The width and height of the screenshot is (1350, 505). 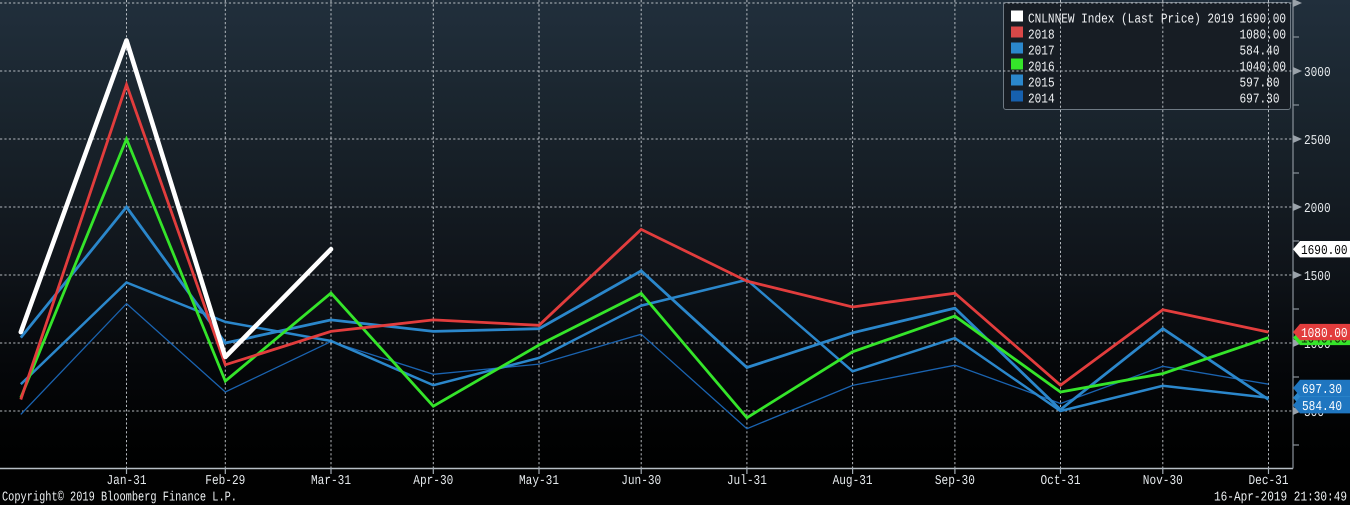 I want to click on svg-text: 3000, so click(x=1317, y=73).